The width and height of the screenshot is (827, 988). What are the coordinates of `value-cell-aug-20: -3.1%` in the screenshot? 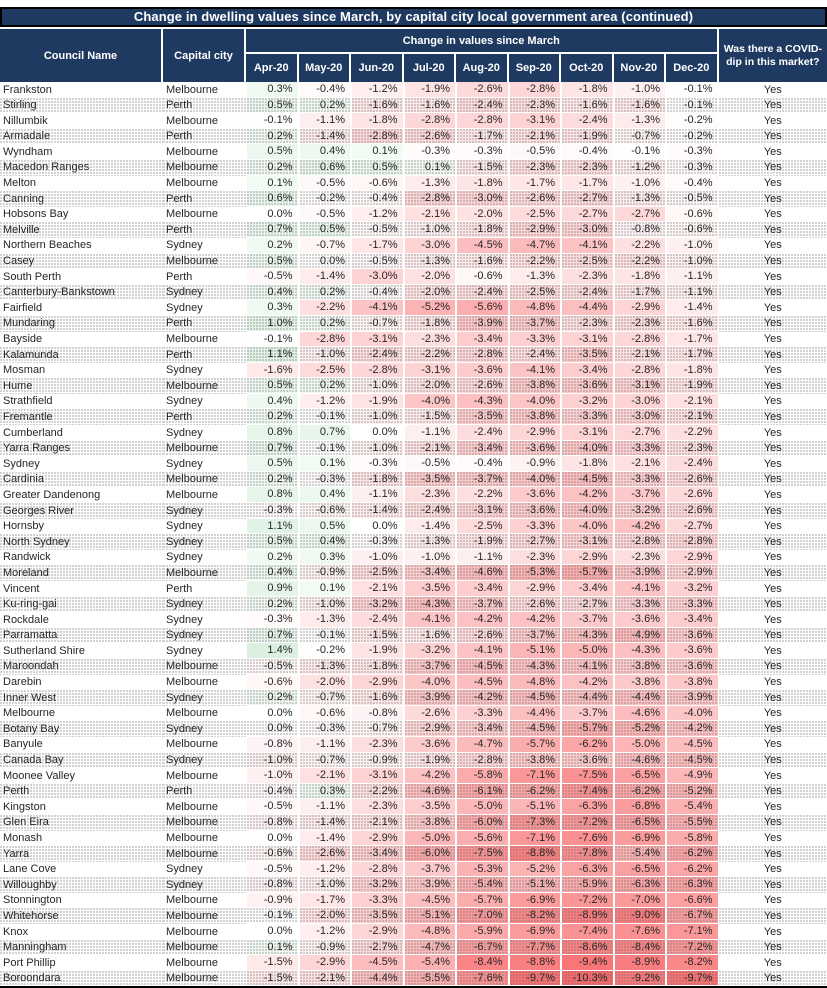 It's located at (482, 511).